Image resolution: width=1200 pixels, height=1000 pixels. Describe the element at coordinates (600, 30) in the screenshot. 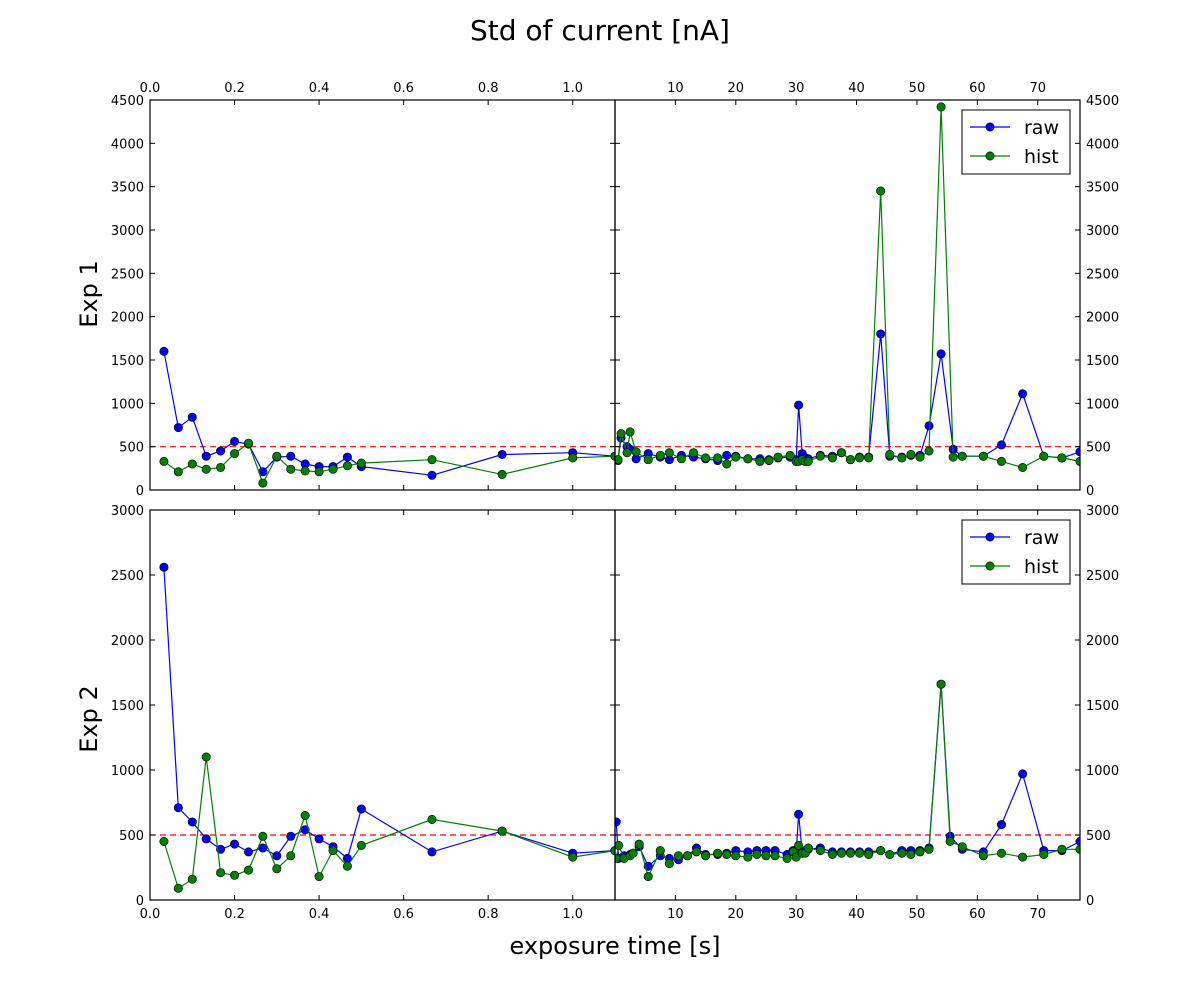

I see `figure-title: Std of current [nA]` at that location.